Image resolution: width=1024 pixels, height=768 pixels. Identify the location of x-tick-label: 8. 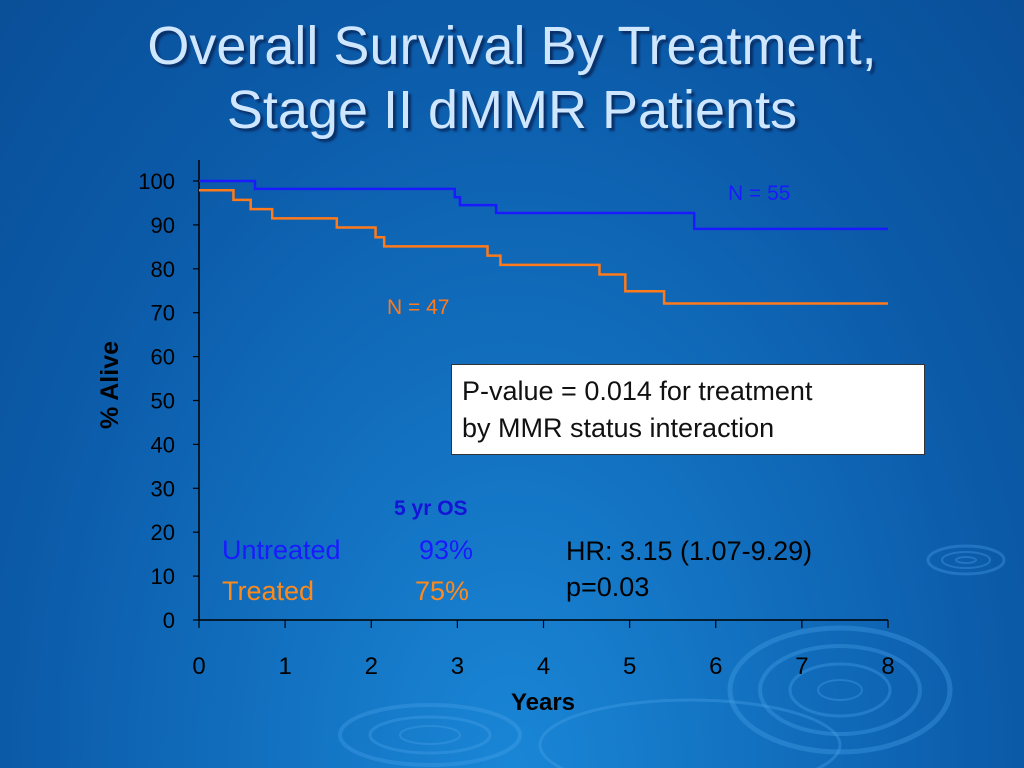
(887, 666).